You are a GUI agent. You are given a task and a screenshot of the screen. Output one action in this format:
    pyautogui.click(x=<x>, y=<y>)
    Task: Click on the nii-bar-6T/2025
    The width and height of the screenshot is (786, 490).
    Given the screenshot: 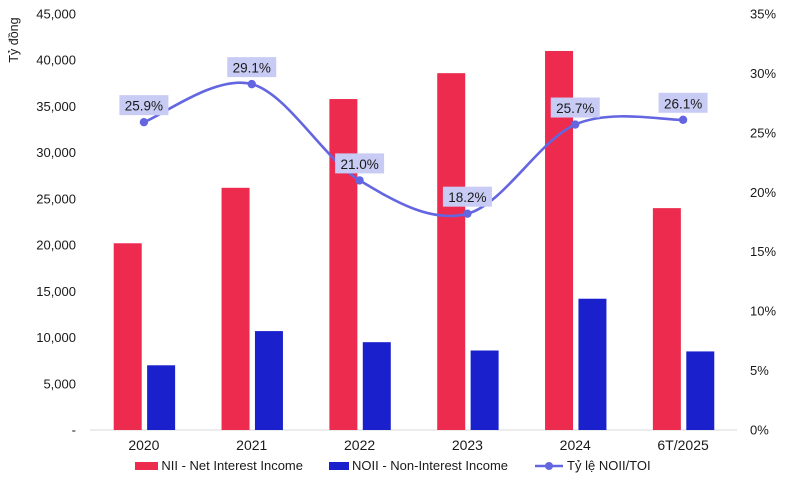 What is the action you would take?
    pyautogui.click(x=666, y=319)
    